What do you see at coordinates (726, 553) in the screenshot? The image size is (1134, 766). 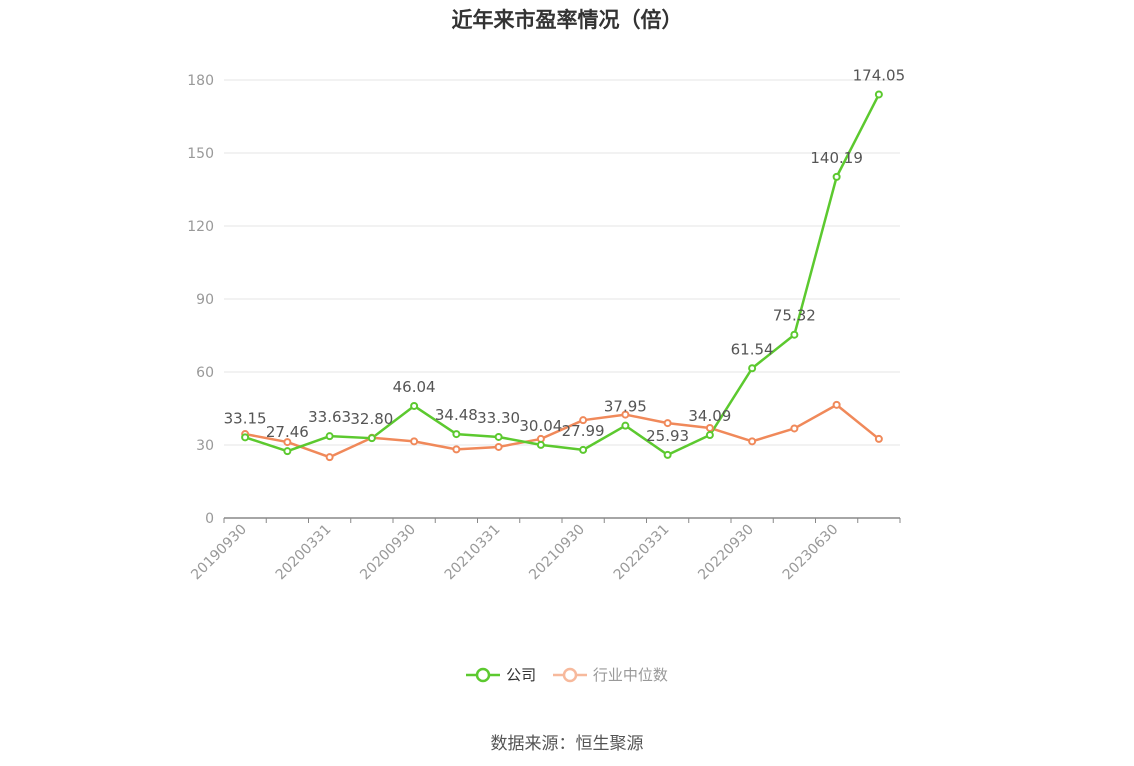 I see `x-tick-label: 20220930` at bounding box center [726, 553].